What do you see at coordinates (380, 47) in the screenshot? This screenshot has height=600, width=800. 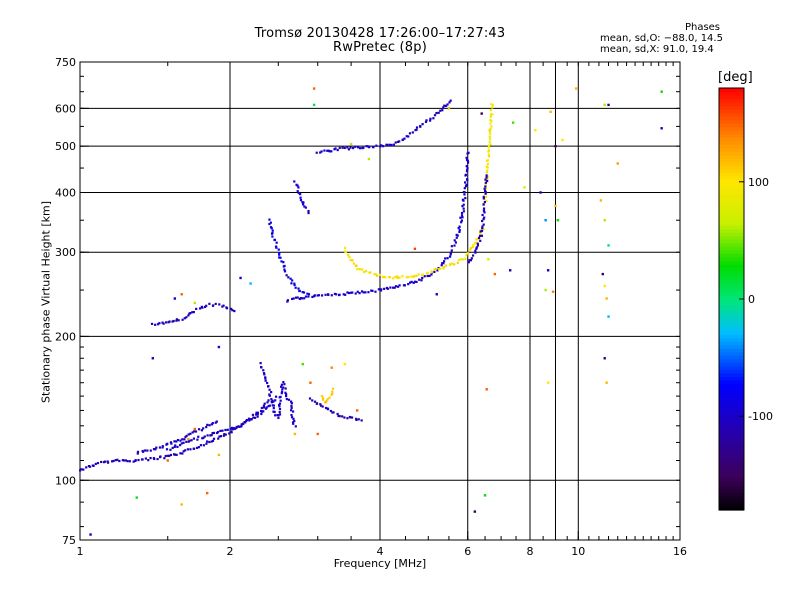 I see `chart-subtitle: RwPretec (8p)` at bounding box center [380, 47].